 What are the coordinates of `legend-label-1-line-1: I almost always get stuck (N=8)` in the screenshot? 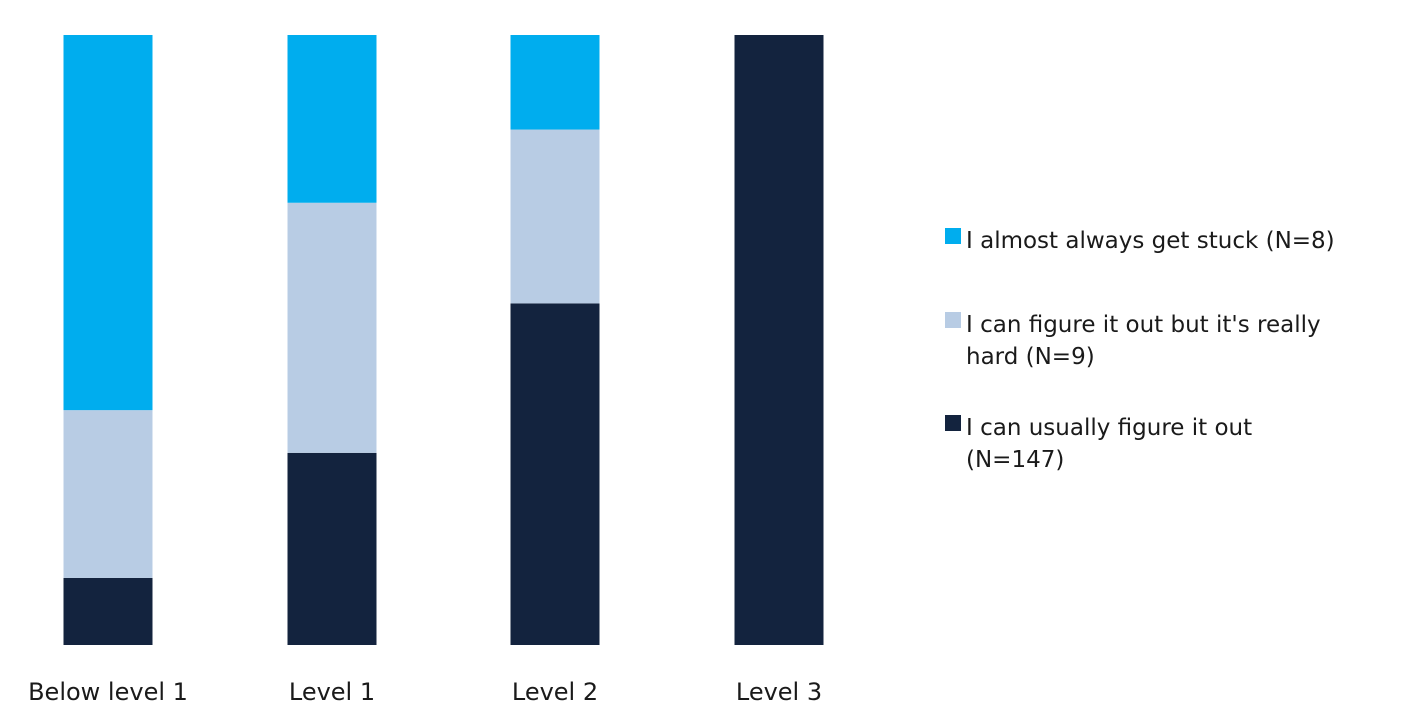 It's located at (1150, 241).